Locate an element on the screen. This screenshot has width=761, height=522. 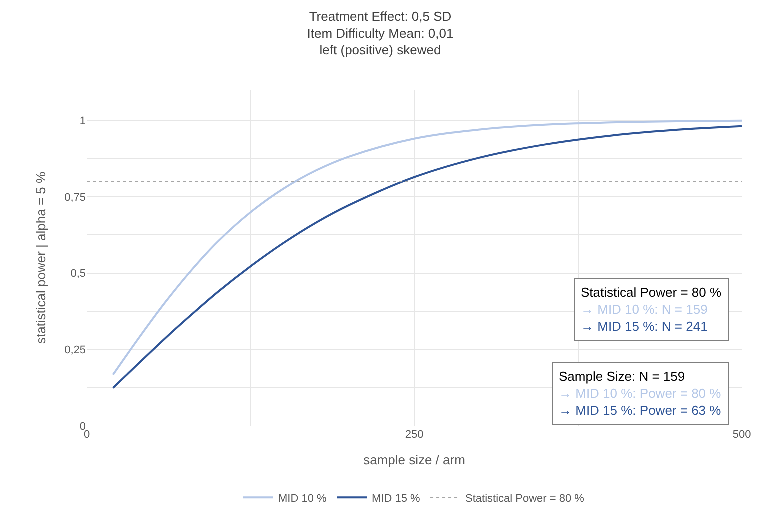
y-axis-title: statistical power | alpha = 5 % is located at coordinates (41, 258).